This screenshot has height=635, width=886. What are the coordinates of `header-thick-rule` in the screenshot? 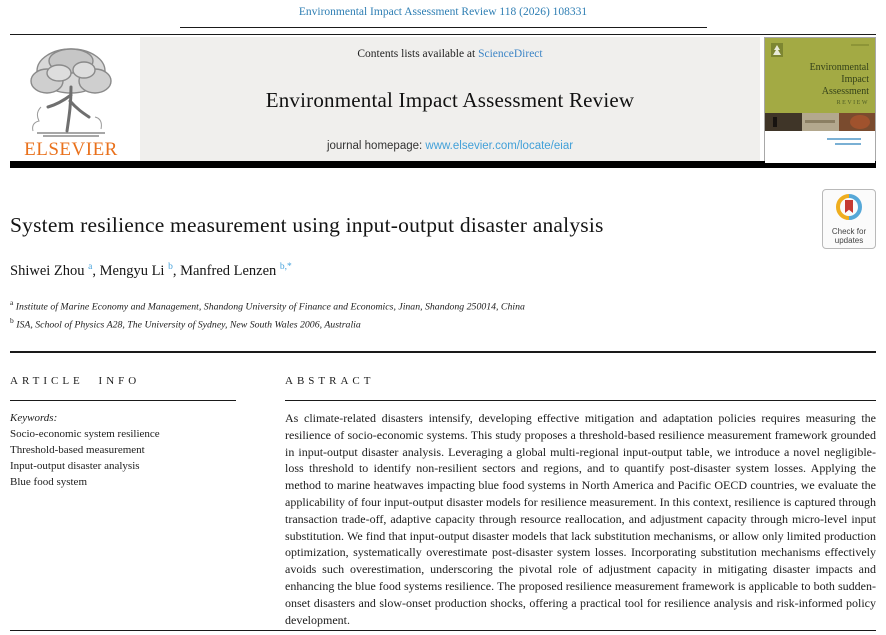 It's located at (443, 164).